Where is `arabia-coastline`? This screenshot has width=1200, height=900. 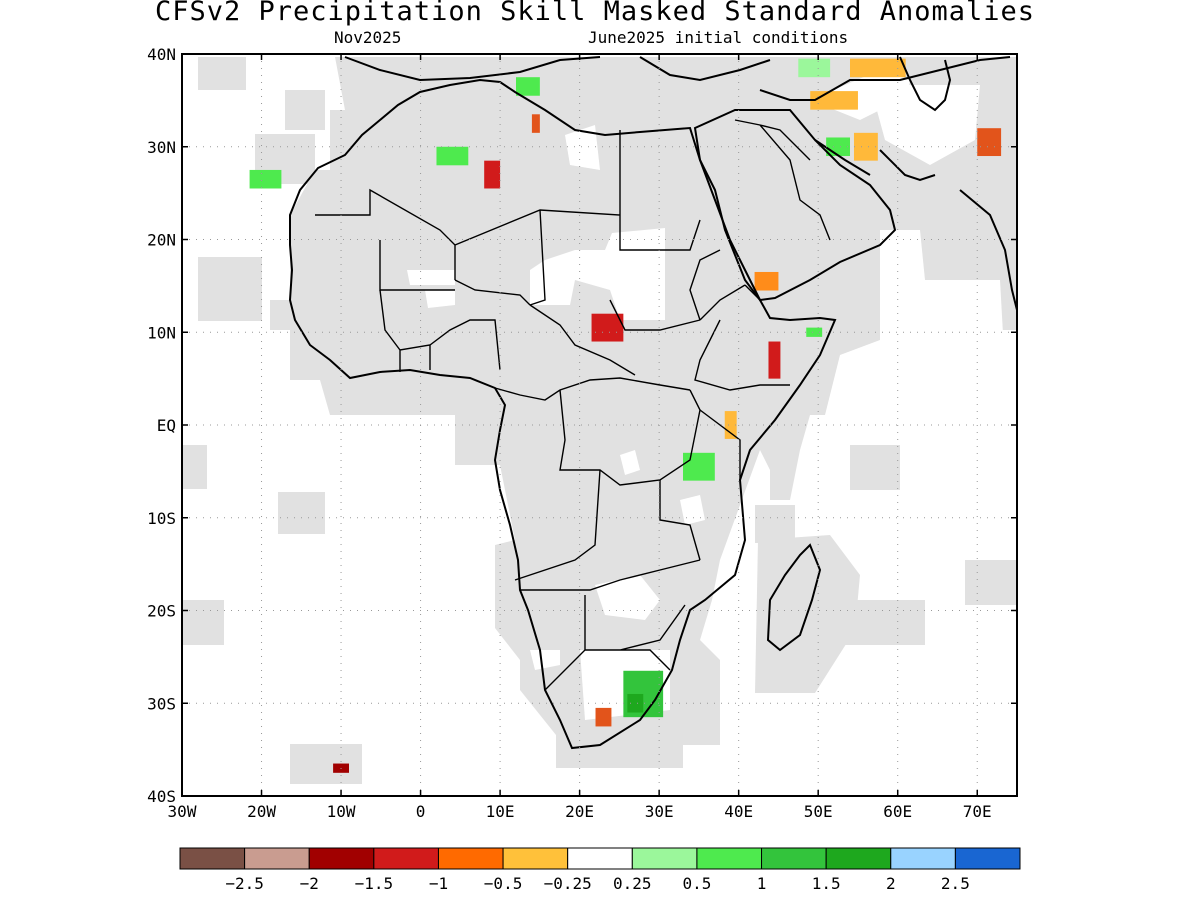
arabia-coastline is located at coordinates (795, 205).